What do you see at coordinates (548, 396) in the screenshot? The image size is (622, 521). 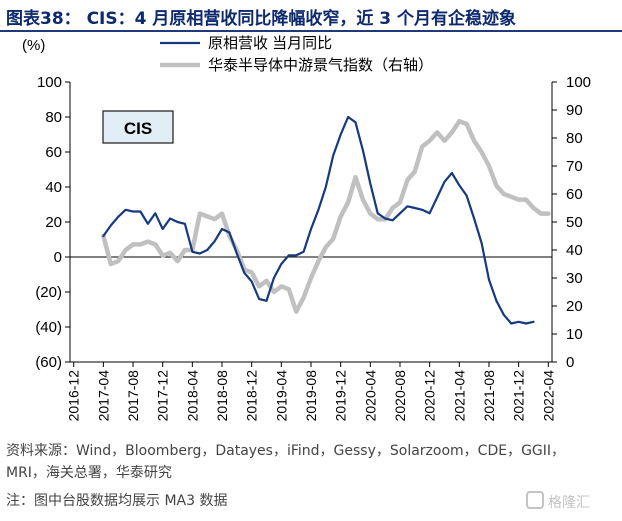 I see `x-tick-label: 2022-04` at bounding box center [548, 396].